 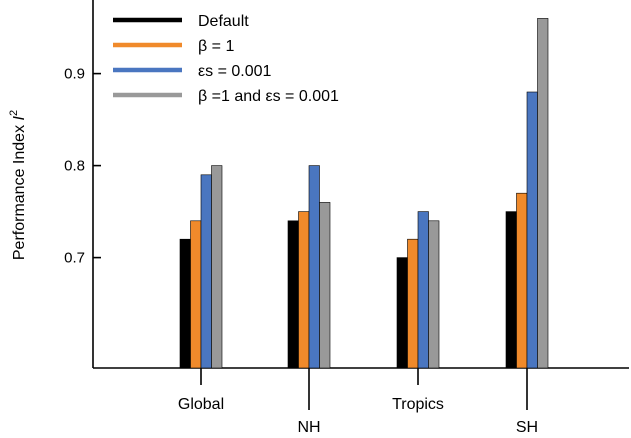 I want to click on legend-label: εs = 0.001, so click(x=235, y=71).